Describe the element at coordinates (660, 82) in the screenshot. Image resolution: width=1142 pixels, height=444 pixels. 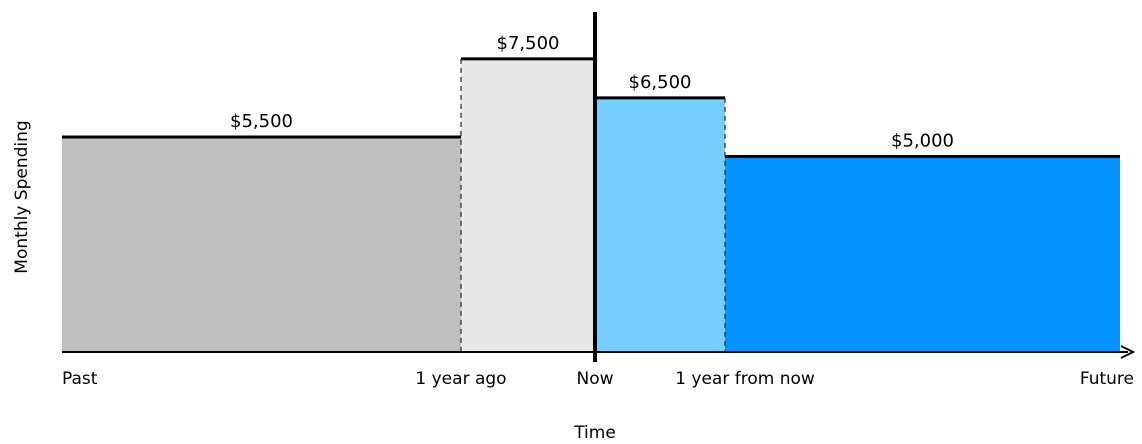
I see `value-label-2: $6,500` at that location.